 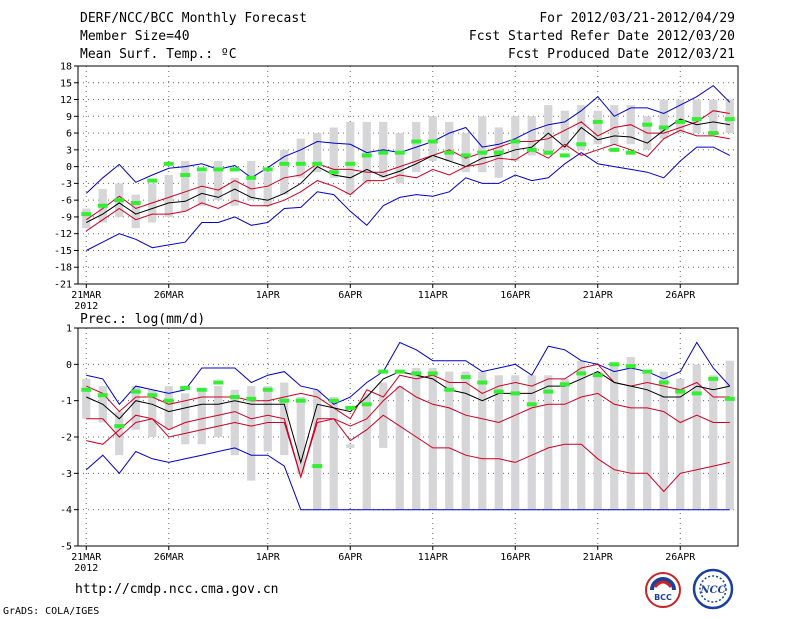 What do you see at coordinates (268, 557) in the screenshot?
I see `x-tick-label: 1APR` at bounding box center [268, 557].